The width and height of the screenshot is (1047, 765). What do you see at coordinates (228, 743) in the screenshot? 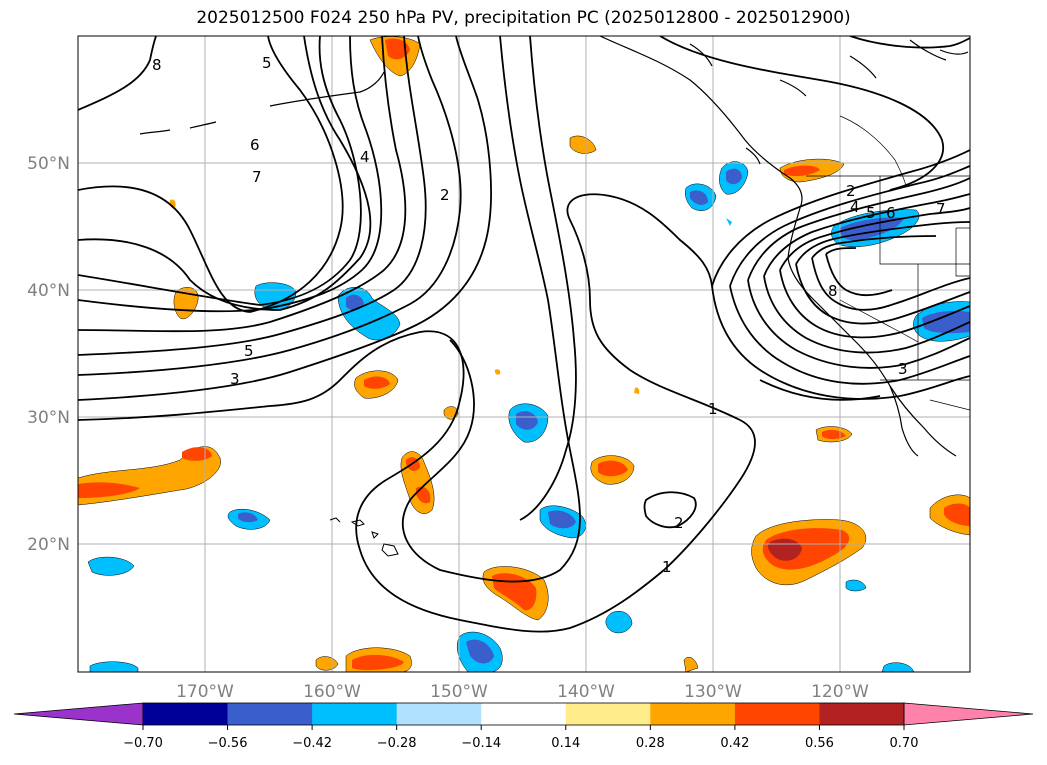
I see `colorbar-tick-label: −0.56` at bounding box center [228, 743].